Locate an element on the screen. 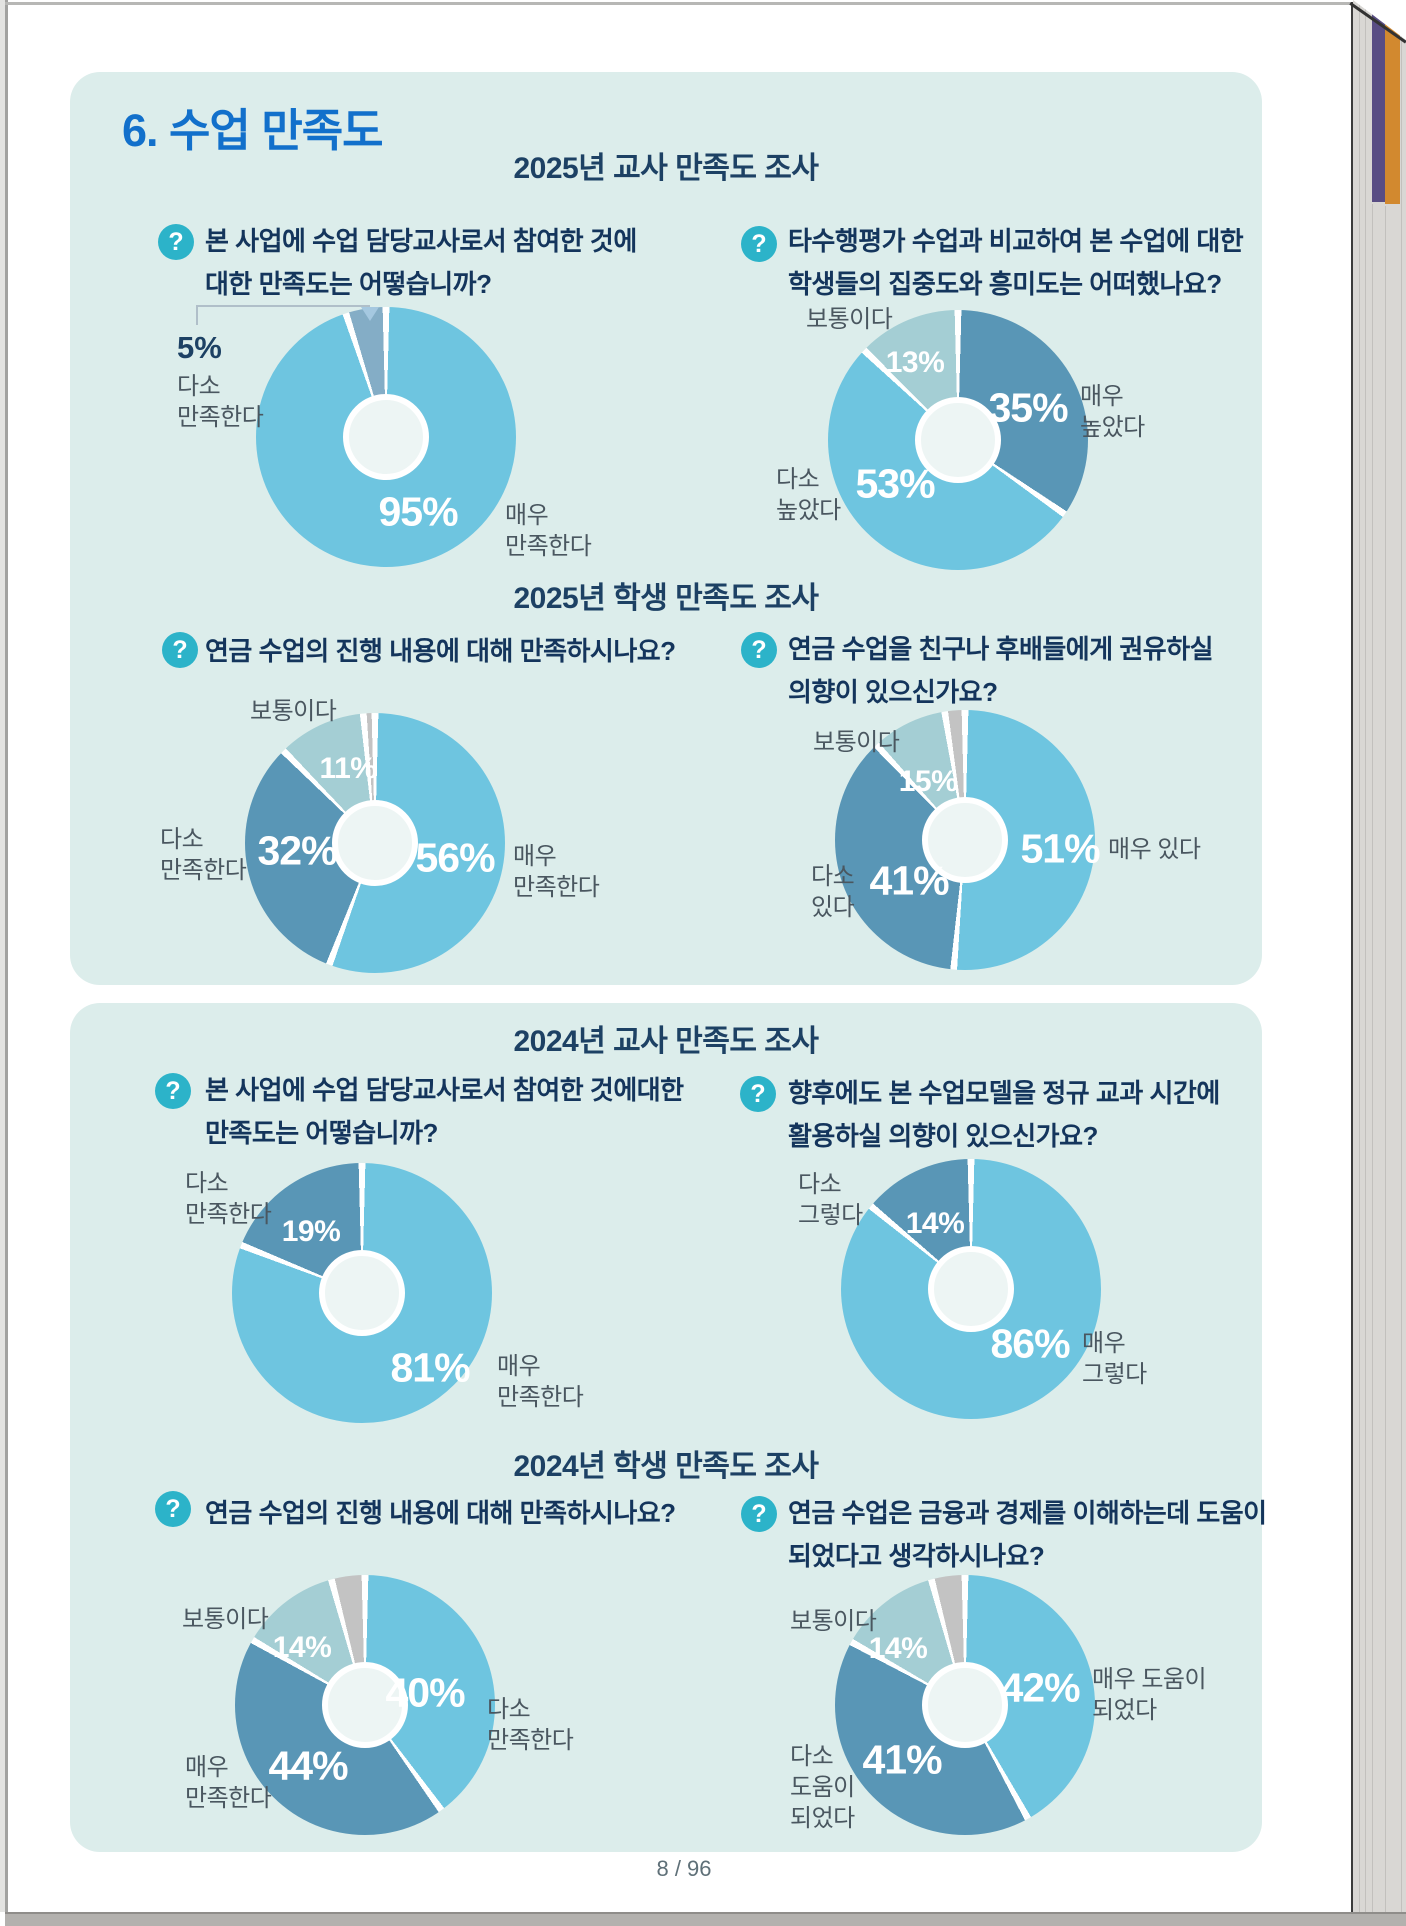  question-line: 본 사업에 수업 담당교사로서 참여한 것에대한 is located at coordinates (444, 1090).